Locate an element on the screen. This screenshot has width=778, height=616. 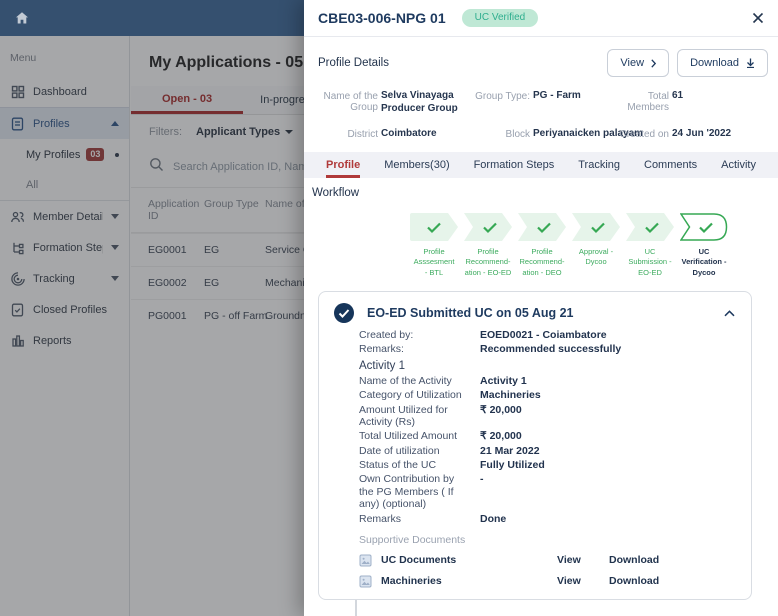
group-name-label: Name of the Group is located at coordinates (350, 102).